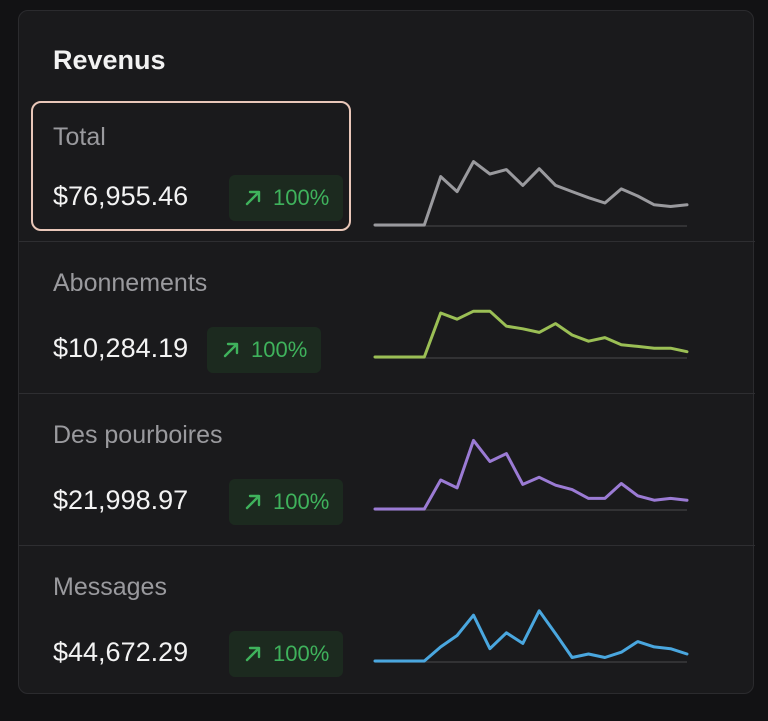 The height and width of the screenshot is (721, 768). I want to click on revenue-amount: $44,672.29, so click(121, 652).